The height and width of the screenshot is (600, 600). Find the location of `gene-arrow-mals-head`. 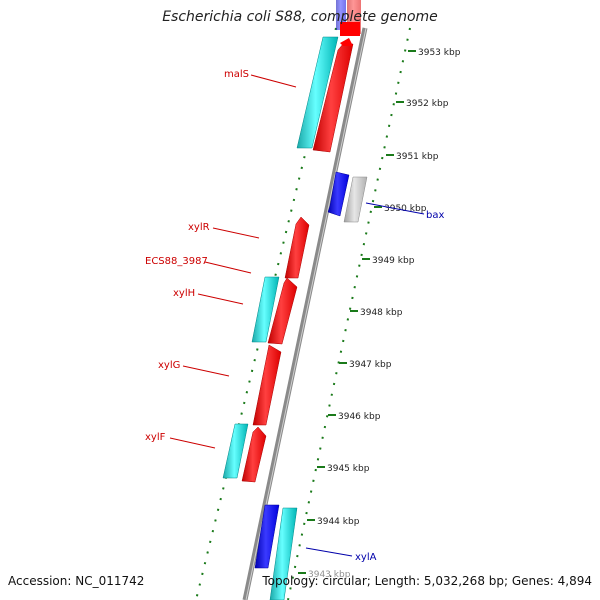

gene-arrow-mals-head is located at coordinates (346, 42).